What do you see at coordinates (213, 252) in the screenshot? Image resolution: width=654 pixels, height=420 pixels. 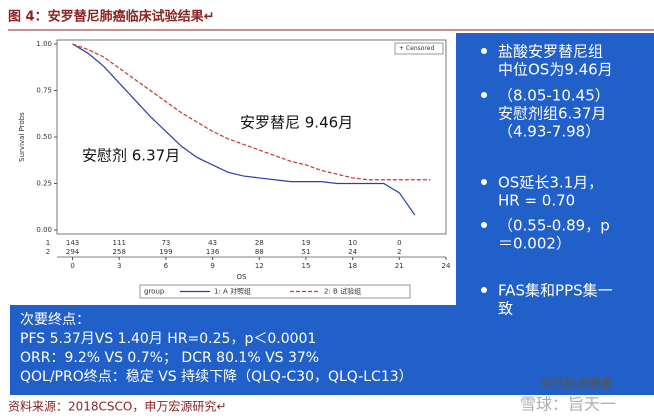 I see `risk-count: 136` at bounding box center [213, 252].